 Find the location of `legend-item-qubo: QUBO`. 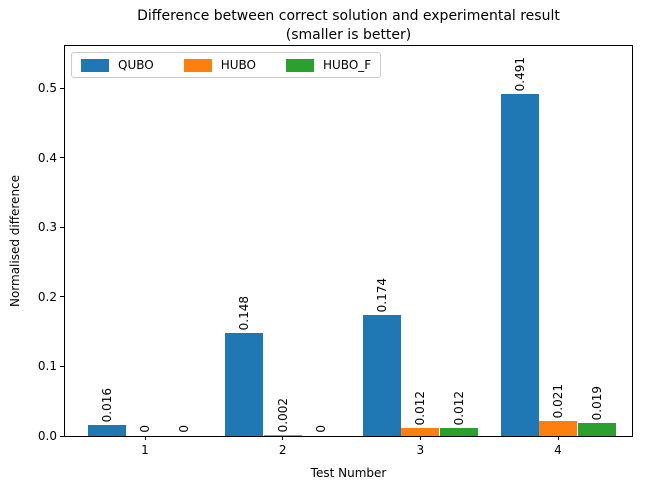

legend-item-qubo: QUBO is located at coordinates (117, 65).